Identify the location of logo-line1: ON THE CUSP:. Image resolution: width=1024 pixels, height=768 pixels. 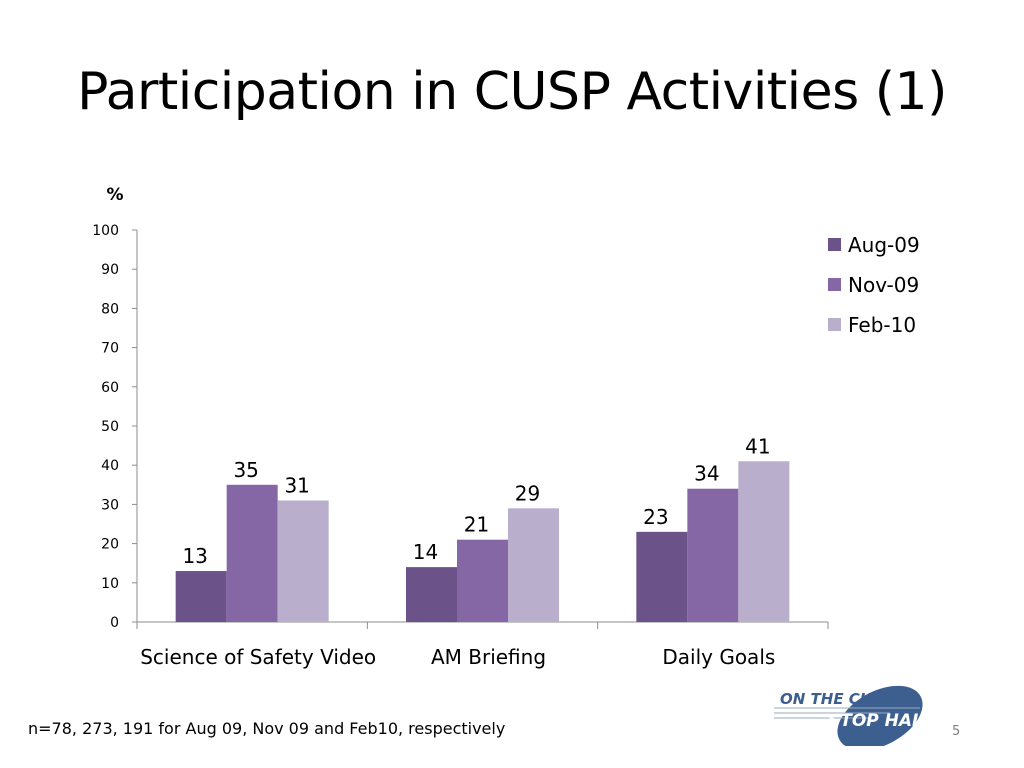
(840, 699).